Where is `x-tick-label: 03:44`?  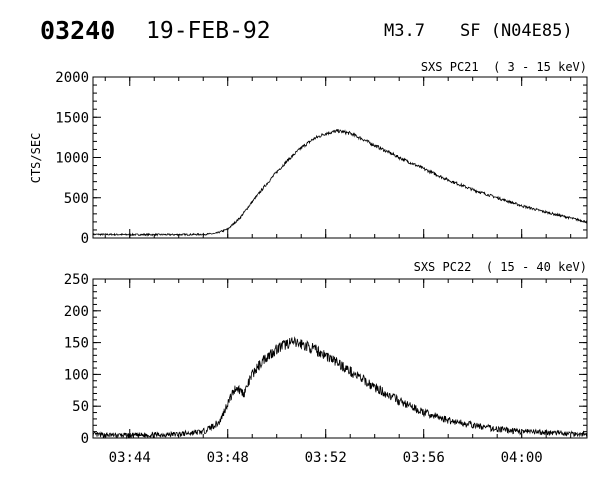 x-tick-label: 03:44 is located at coordinates (130, 458).